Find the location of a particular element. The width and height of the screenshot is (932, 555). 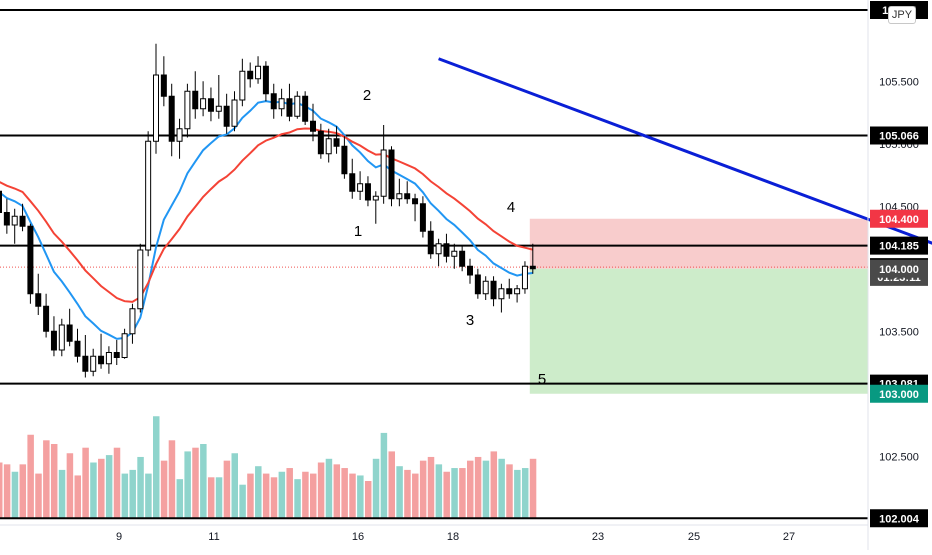

stop-price-tag: 104.400 is located at coordinates (899, 218).